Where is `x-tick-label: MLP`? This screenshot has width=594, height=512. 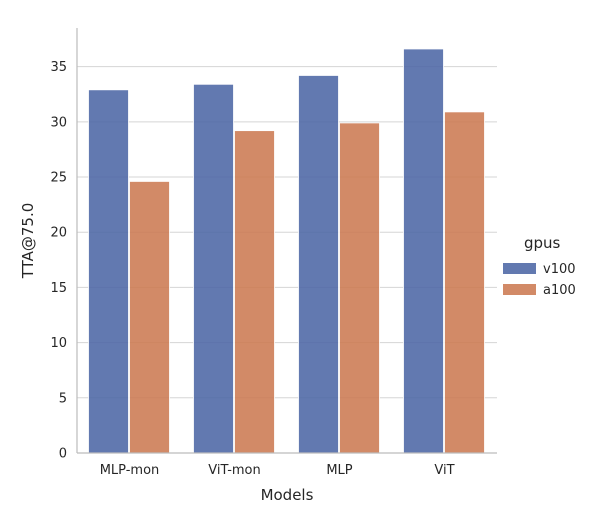
x-tick-label: MLP is located at coordinates (339, 470).